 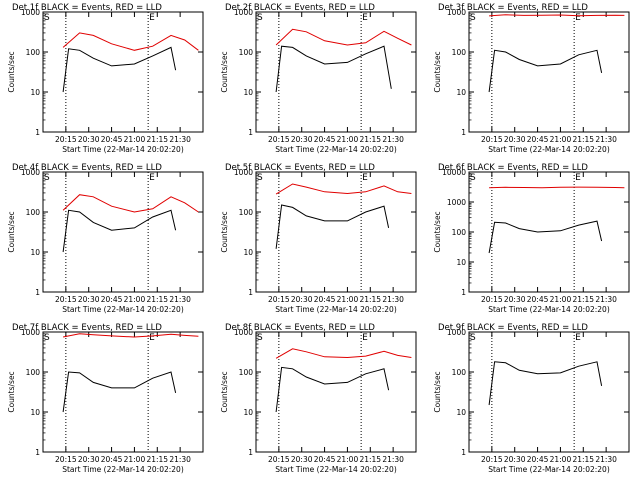 I want to click on chart-title: Det 5f BLACK = Events, RED = LLD, so click(x=300, y=168).